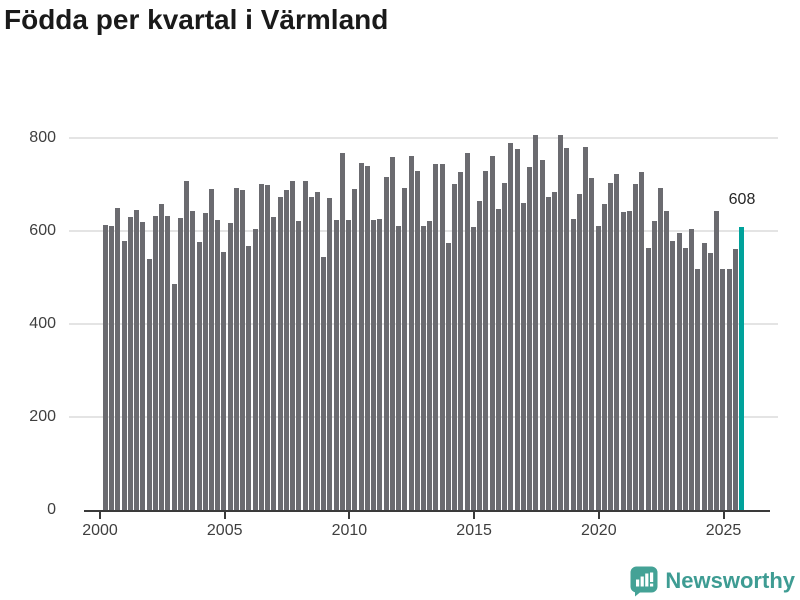 The height and width of the screenshot is (600, 800). I want to click on y-tick-label: 600, so click(42, 230).